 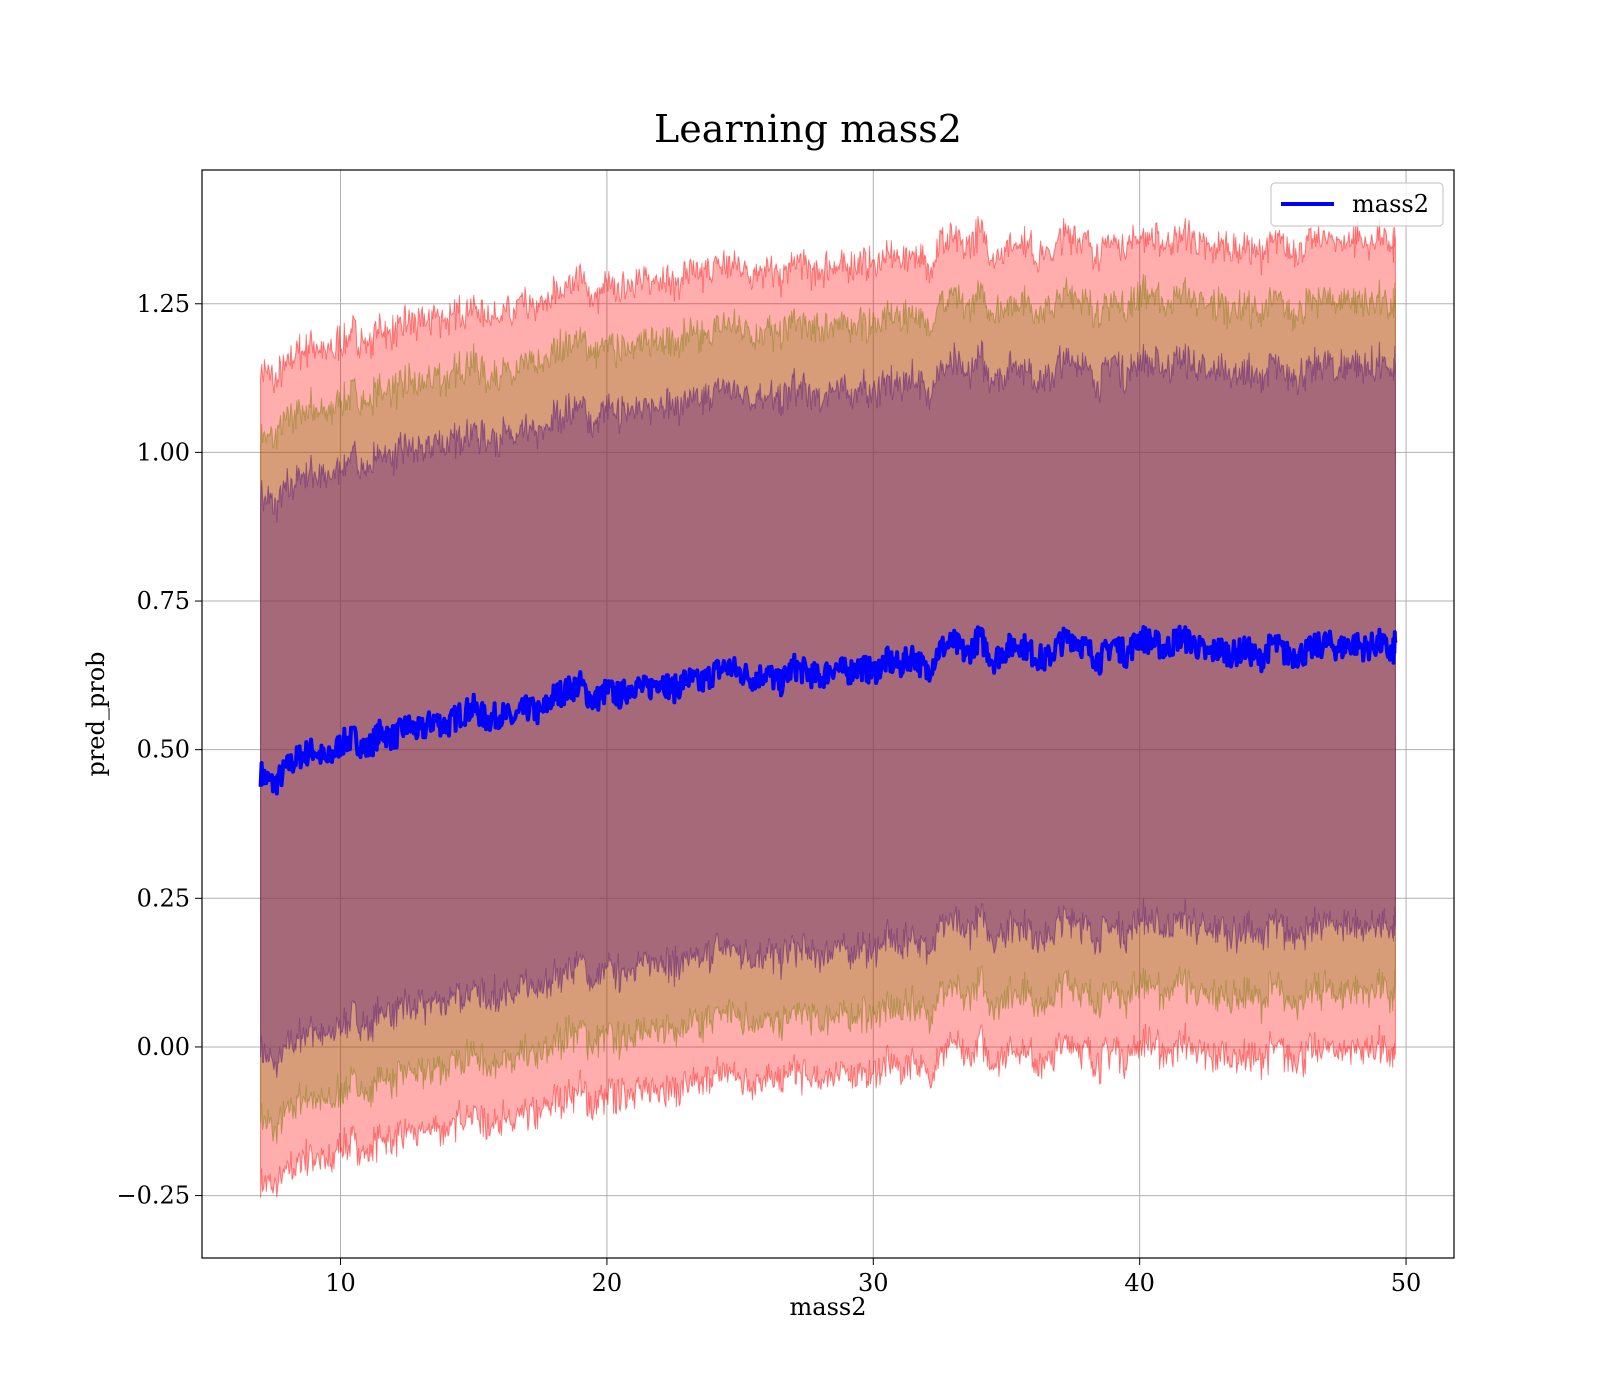 What do you see at coordinates (96, 713) in the screenshot?
I see `y-axis-label: pred_prob` at bounding box center [96, 713].